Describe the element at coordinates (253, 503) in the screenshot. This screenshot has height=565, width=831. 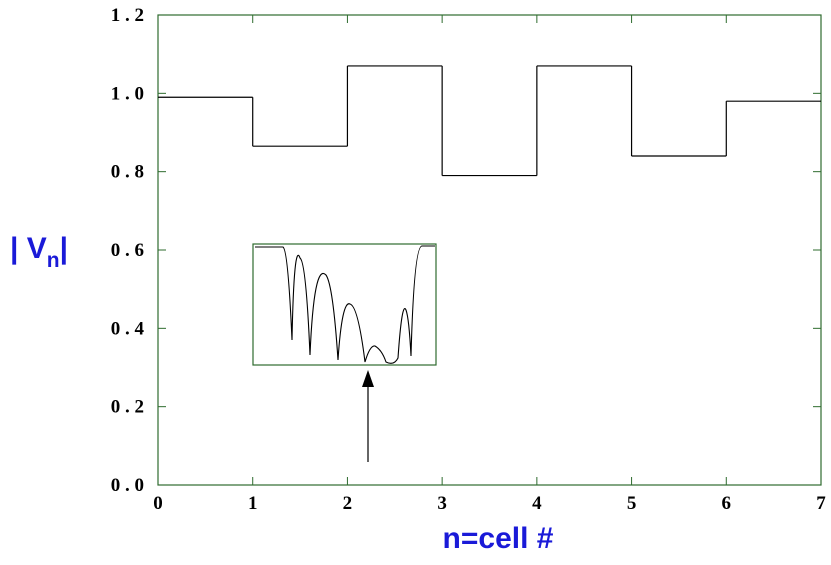
I see `x-tick-label: 1` at that location.